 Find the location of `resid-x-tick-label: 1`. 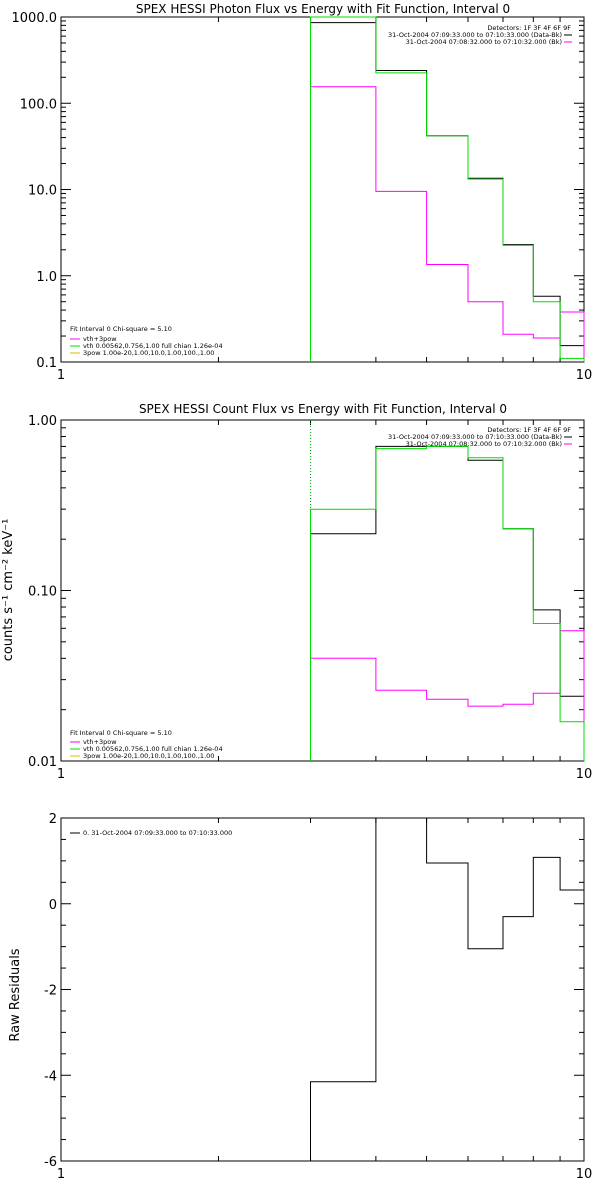

resid-x-tick-label: 1 is located at coordinates (61, 1174).